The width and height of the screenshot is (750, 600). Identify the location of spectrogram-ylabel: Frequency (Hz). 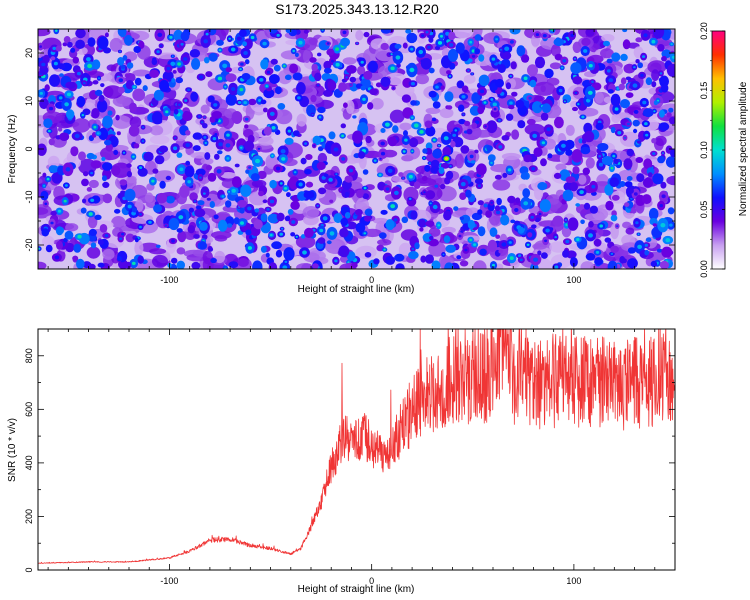
(12, 149).